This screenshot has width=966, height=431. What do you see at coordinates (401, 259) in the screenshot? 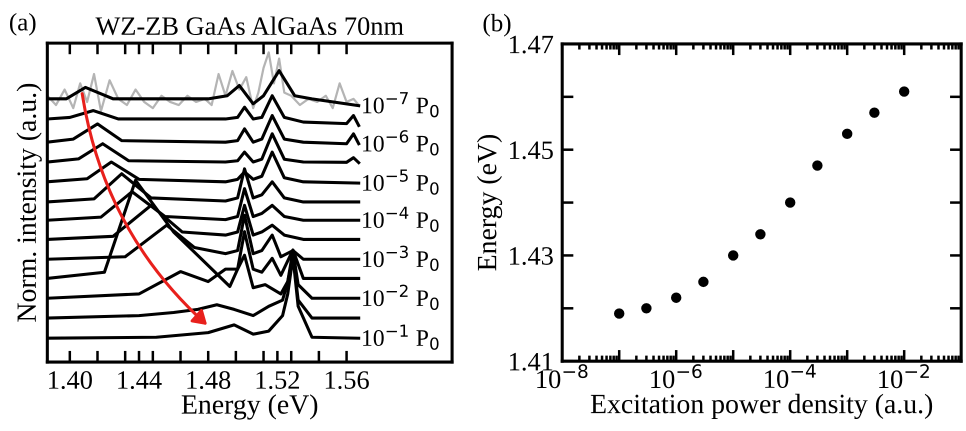
I see `series-label: 10$^{−3}$ P$_{0}$` at bounding box center [401, 259].